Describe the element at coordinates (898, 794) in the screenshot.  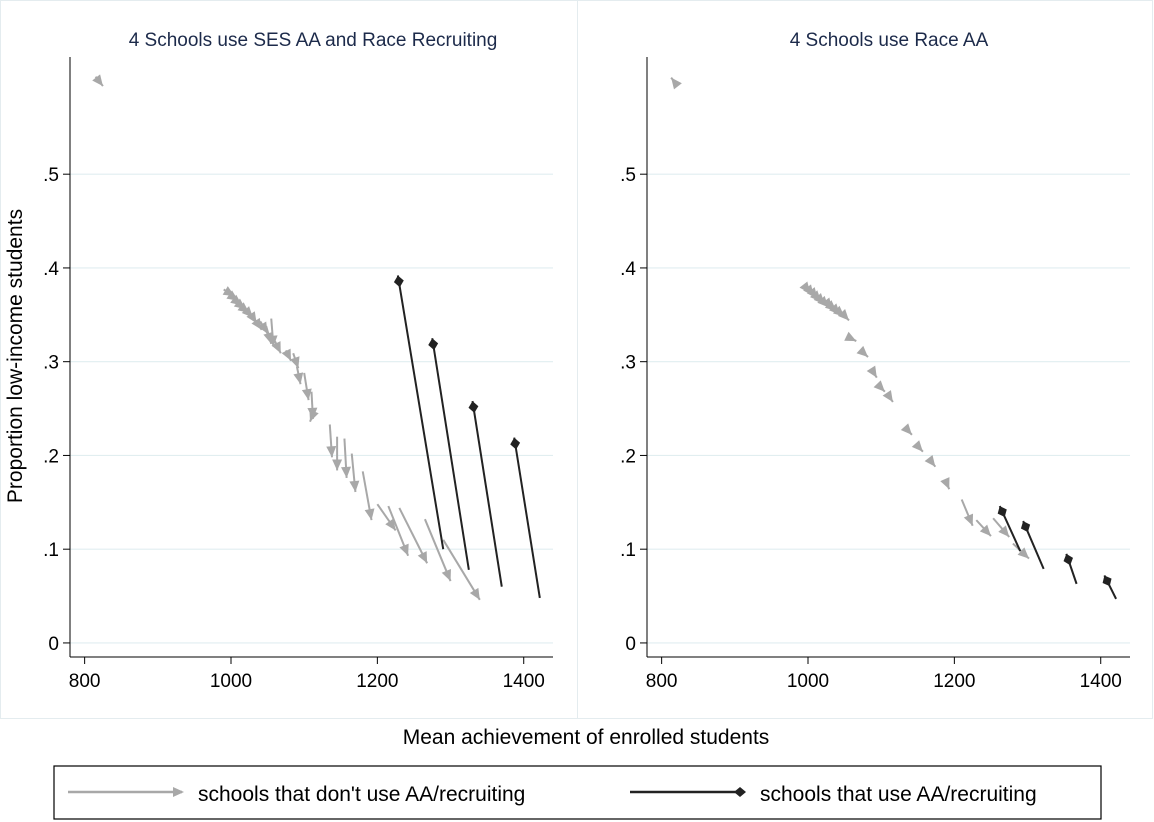
I see `legend-label-aa: schools that use AA/recruiting` at that location.